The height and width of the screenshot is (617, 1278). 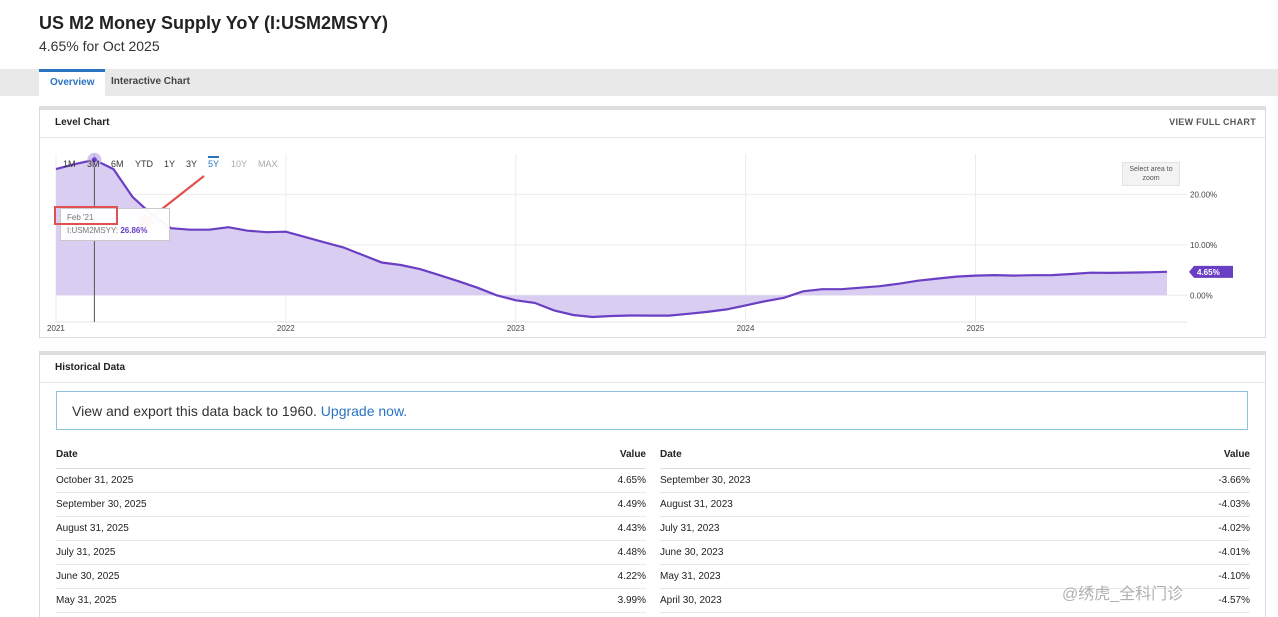 I want to click on tab-interactive-chart: Interactive Chart, so click(x=150, y=81).